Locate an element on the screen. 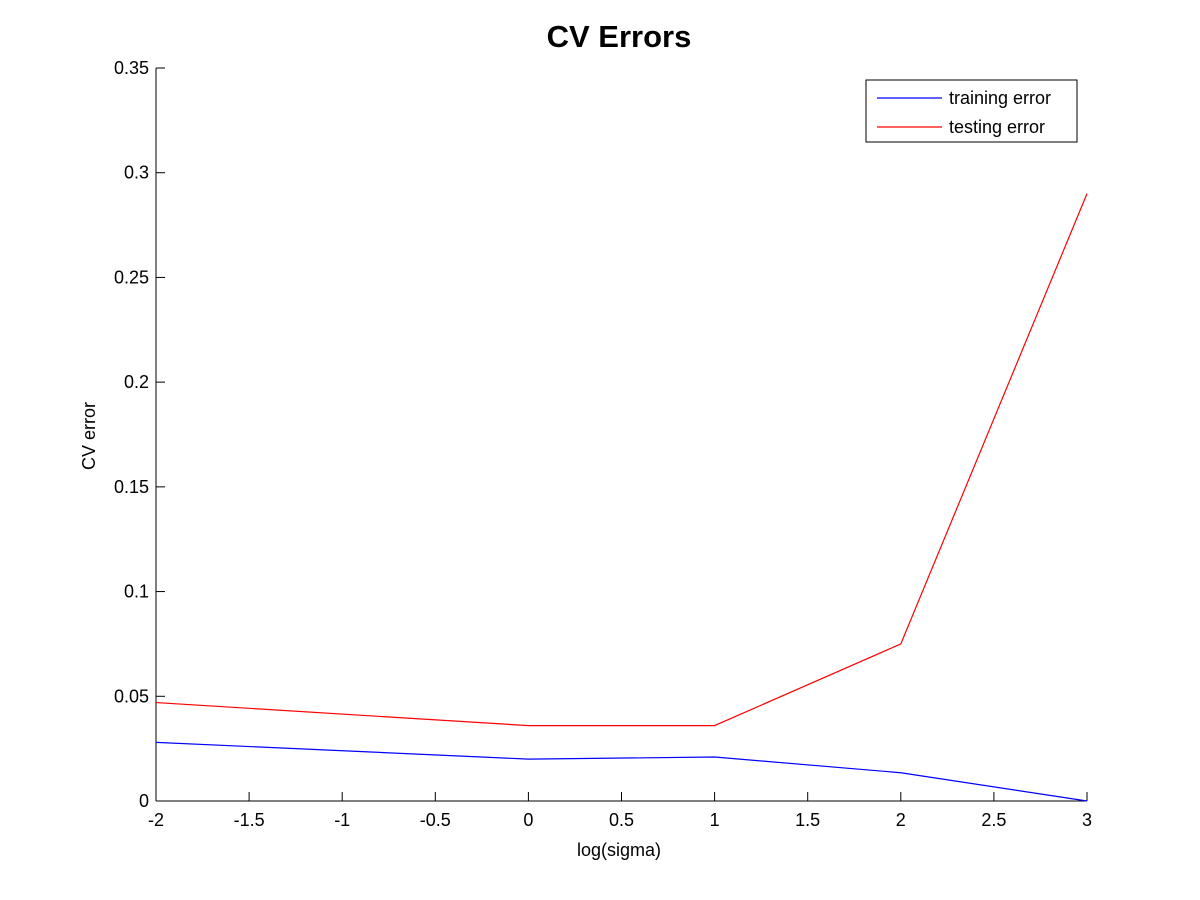 This screenshot has width=1200, height=900. x-tick-label: 1 is located at coordinates (715, 820).